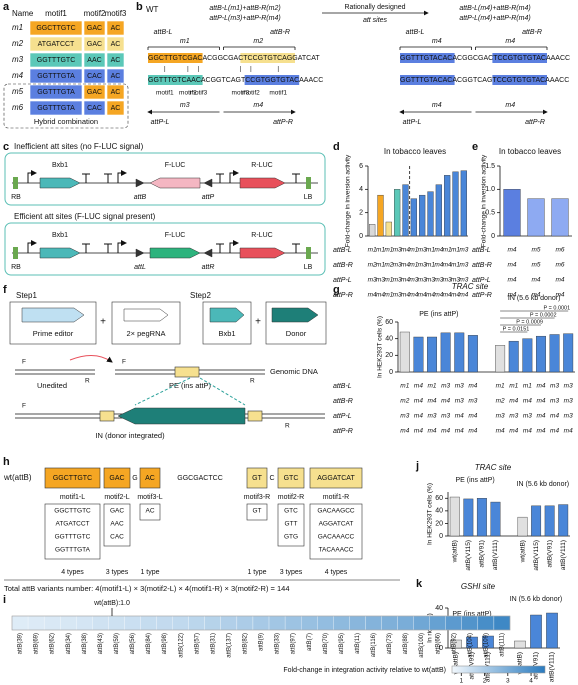 This screenshot has height=685, width=578. I want to click on table-cell: m2, so click(18, 43).